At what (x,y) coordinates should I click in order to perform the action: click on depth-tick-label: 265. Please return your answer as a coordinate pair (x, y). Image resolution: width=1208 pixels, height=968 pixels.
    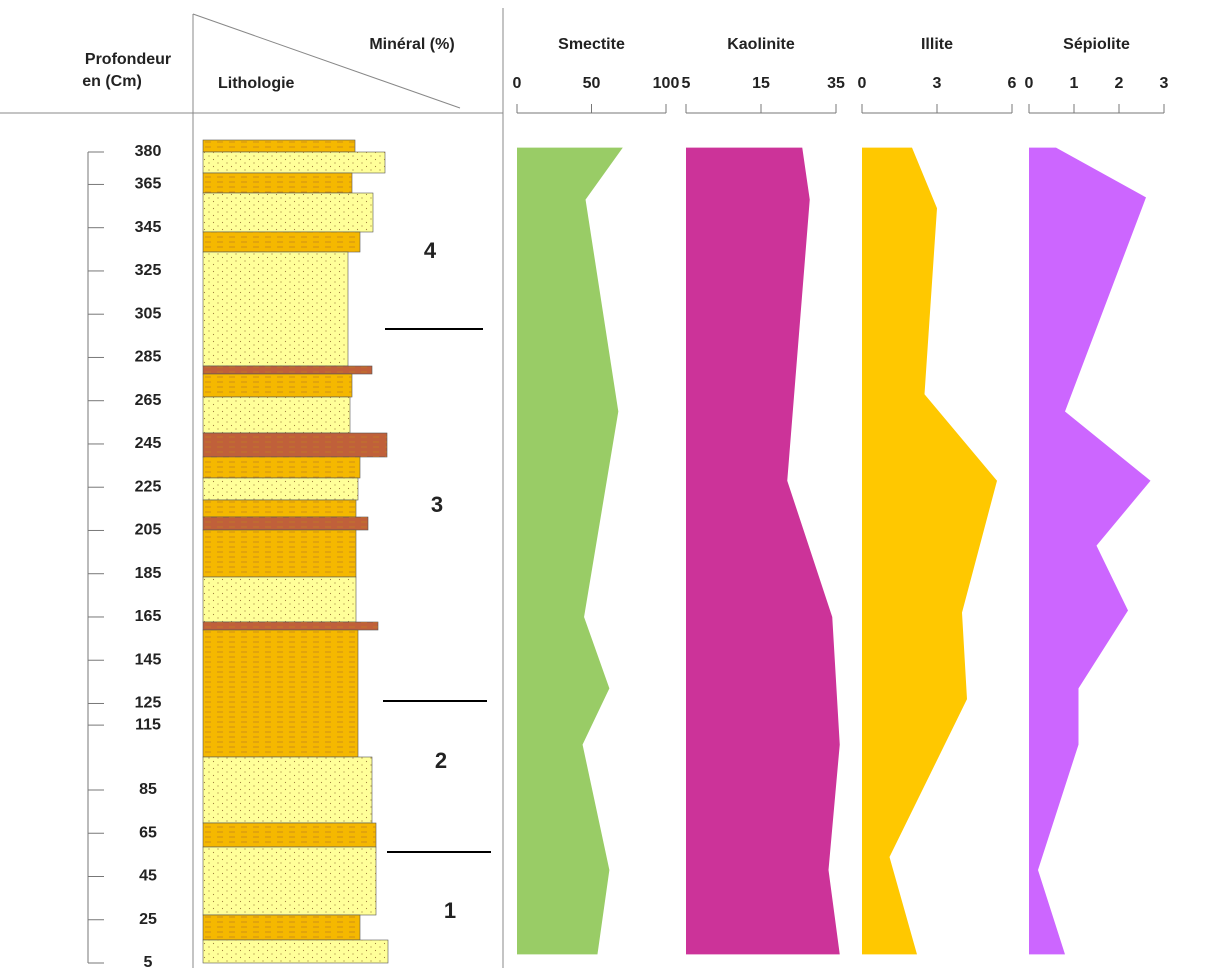
    Looking at the image, I should click on (148, 400).